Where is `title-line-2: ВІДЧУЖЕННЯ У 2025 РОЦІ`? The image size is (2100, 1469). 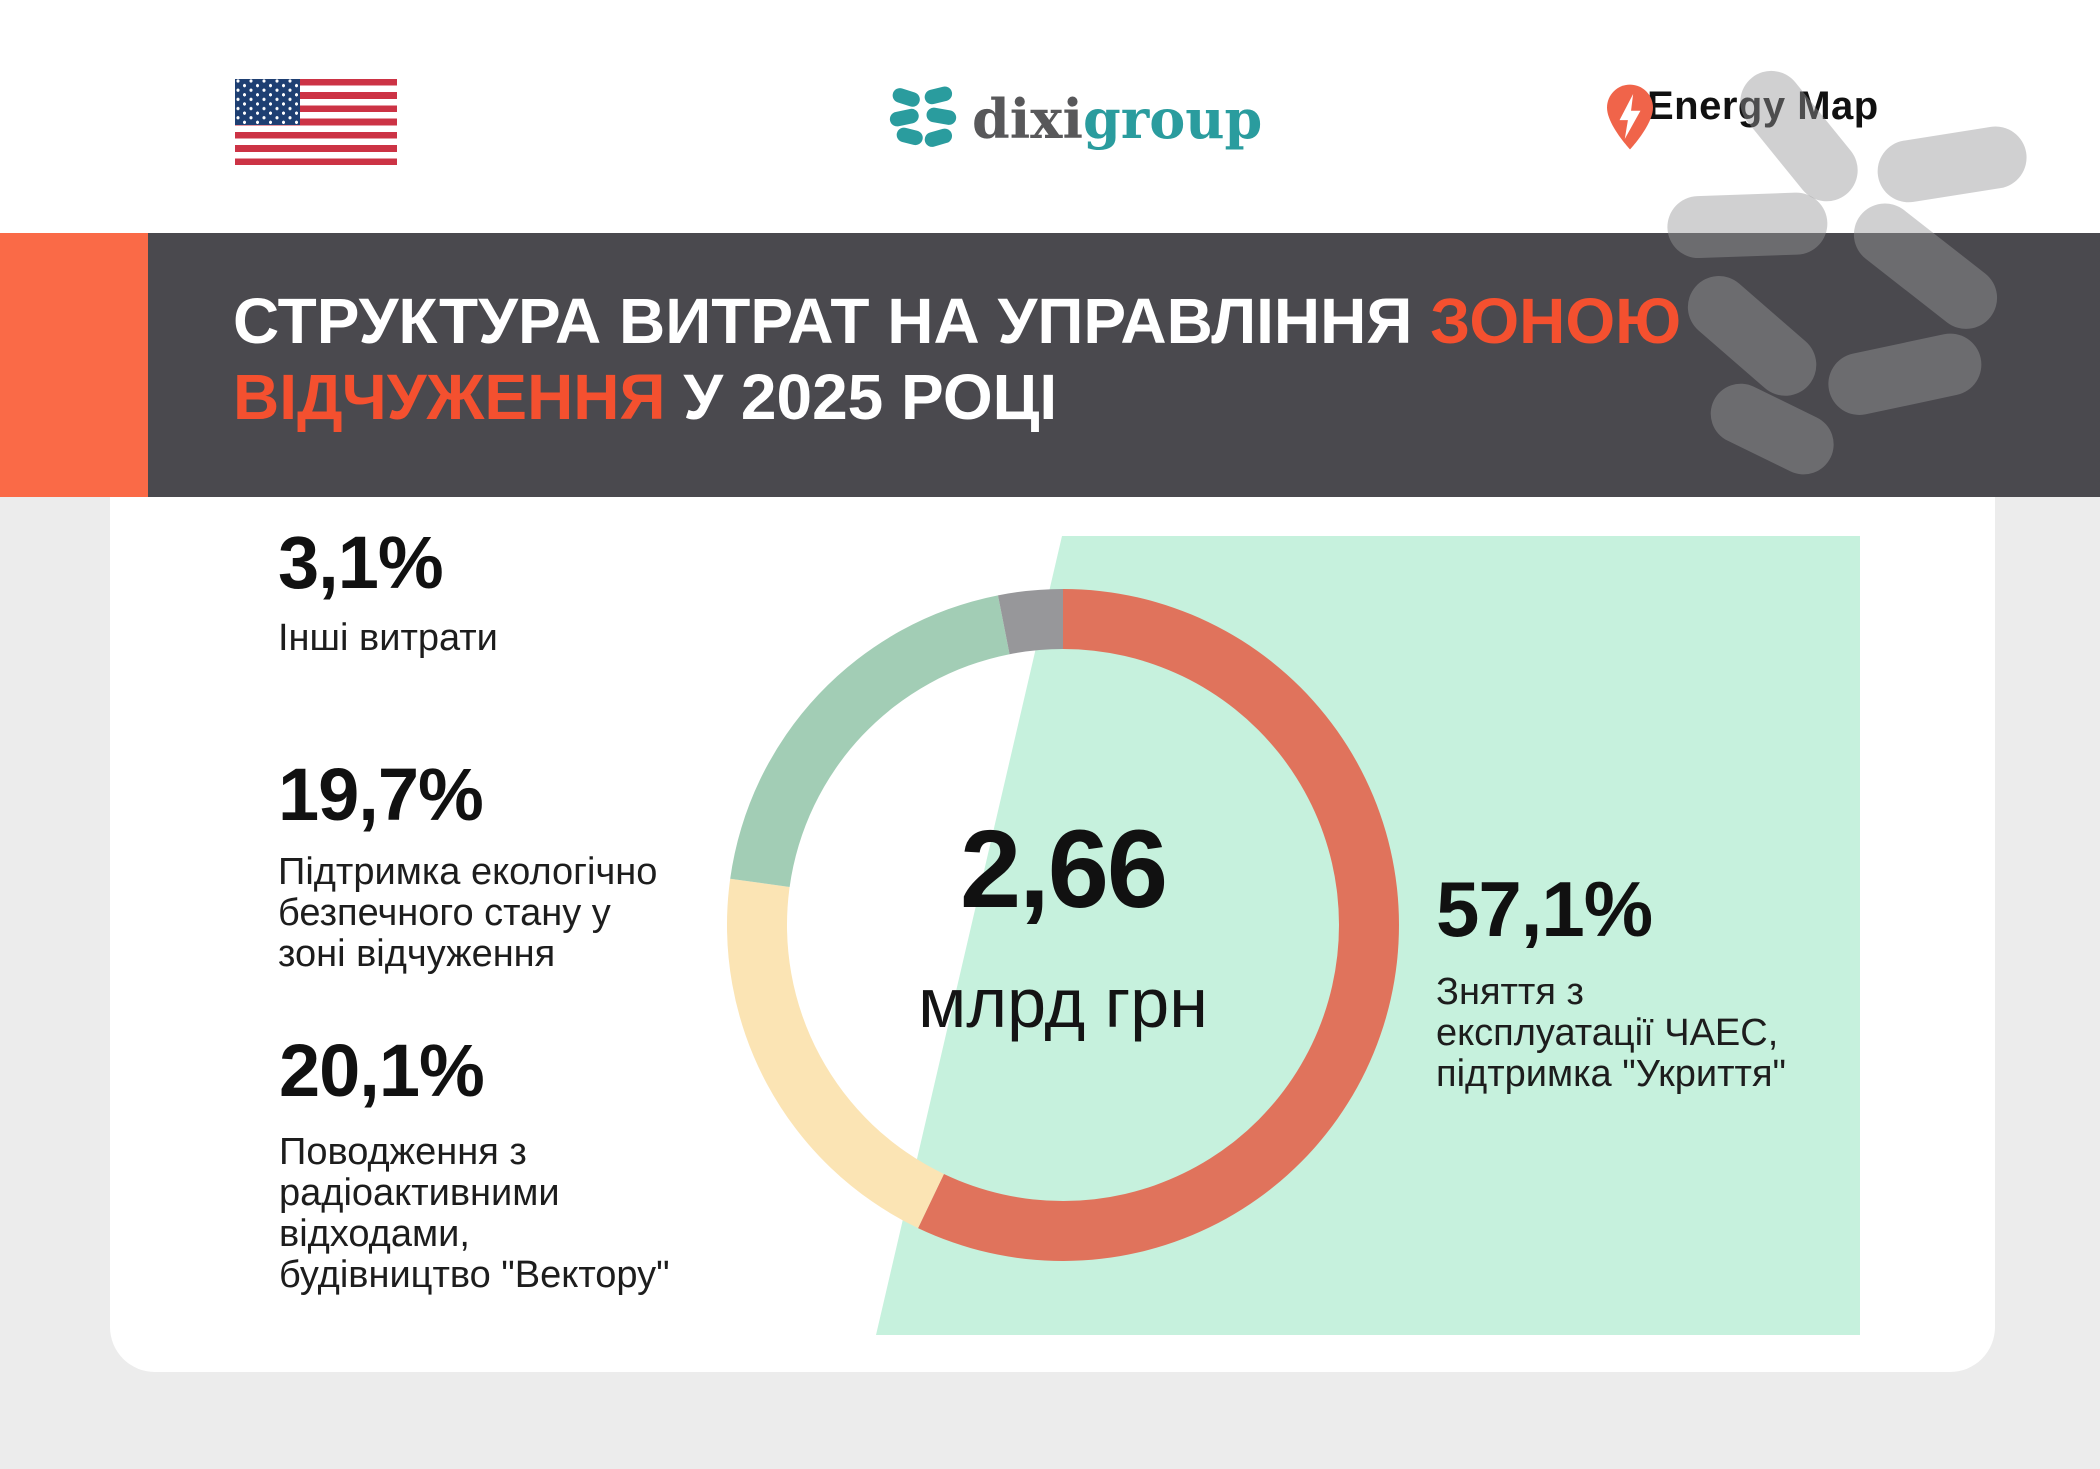 title-line-2: ВІДЧУЖЕННЯ У 2025 РОЦІ is located at coordinates (957, 397).